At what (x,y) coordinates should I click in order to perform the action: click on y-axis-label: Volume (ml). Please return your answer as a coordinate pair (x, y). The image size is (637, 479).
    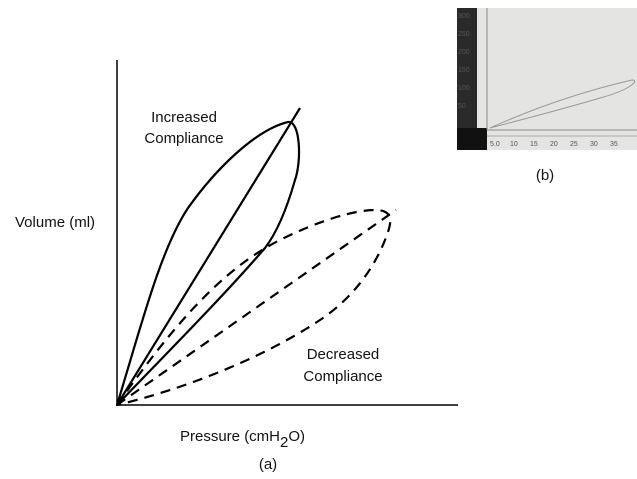
    Looking at the image, I should click on (55, 222).